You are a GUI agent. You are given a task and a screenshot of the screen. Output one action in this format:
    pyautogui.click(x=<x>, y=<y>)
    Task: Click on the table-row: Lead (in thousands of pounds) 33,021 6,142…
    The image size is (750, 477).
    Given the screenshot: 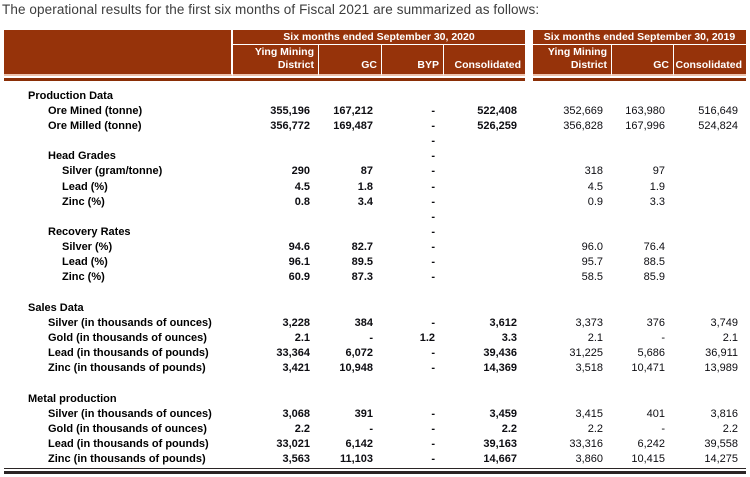 What is the action you would take?
    pyautogui.click(x=375, y=444)
    